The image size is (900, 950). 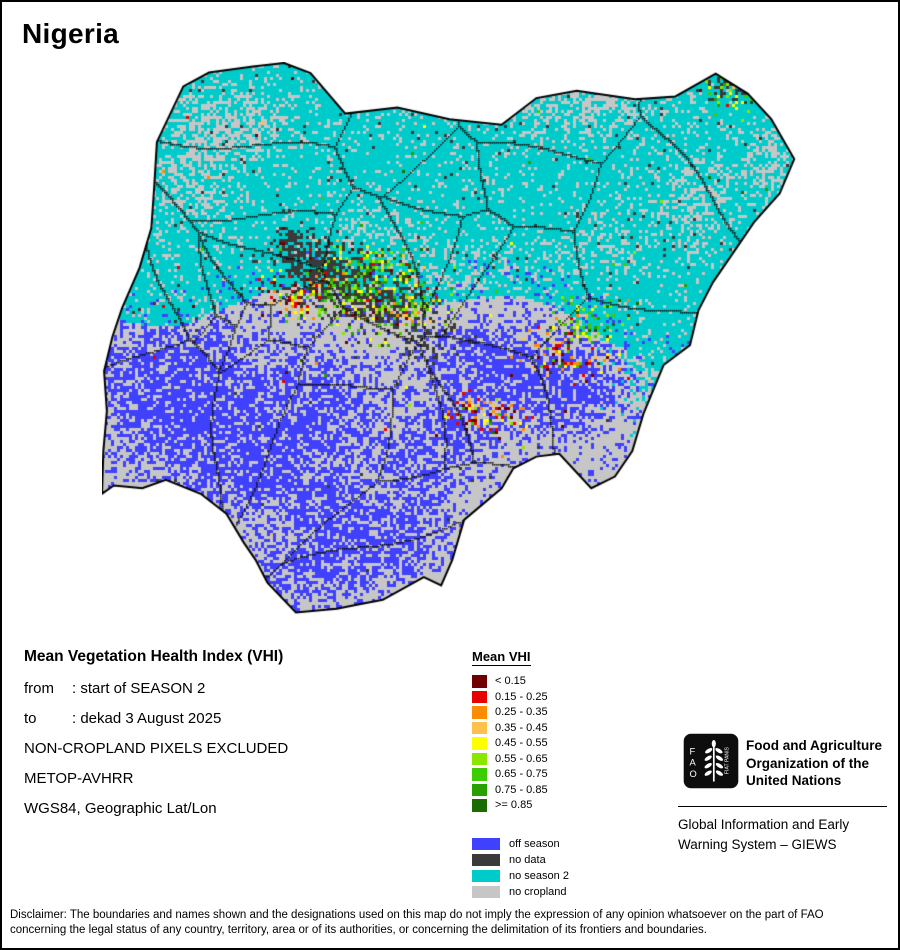 I want to click on legend-label: 0.45 - 0.55, so click(x=521, y=743).